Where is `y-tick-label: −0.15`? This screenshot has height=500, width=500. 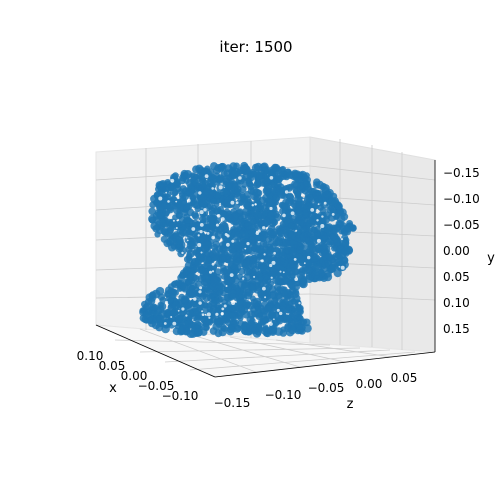
y-tick-label: −0.15 is located at coordinates (461, 173).